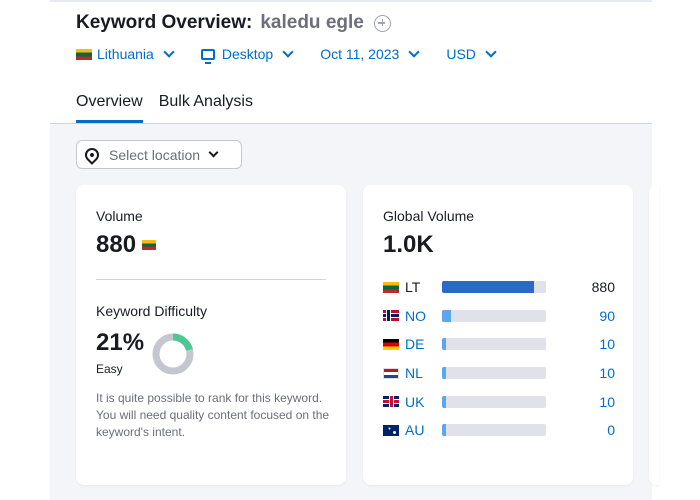 This screenshot has width=700, height=500. I want to click on global-volume-label: Global Volume, so click(429, 216).